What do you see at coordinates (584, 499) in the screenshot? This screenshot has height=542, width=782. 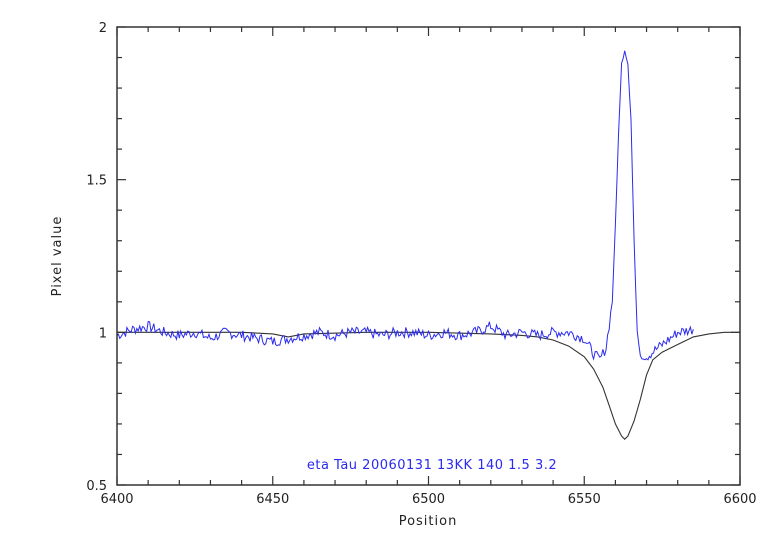 I see `x-tick-label: 6550` at bounding box center [584, 499].